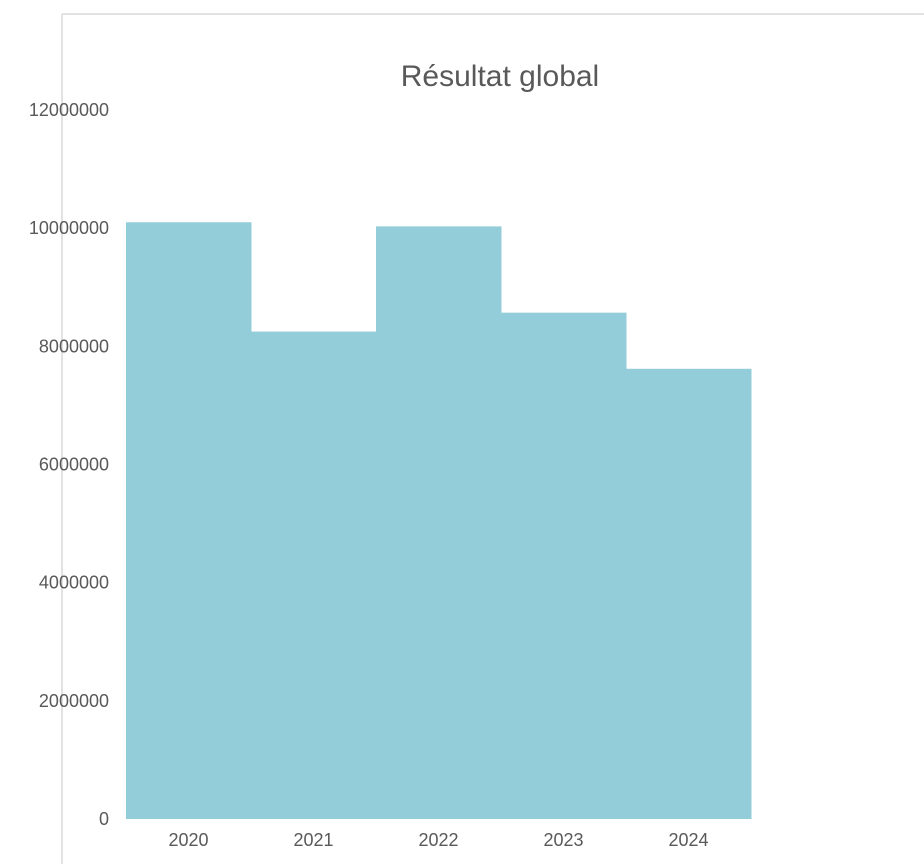 The width and height of the screenshot is (924, 864). Describe the element at coordinates (74, 701) in the screenshot. I see `y-tick-label: 2000000` at that location.